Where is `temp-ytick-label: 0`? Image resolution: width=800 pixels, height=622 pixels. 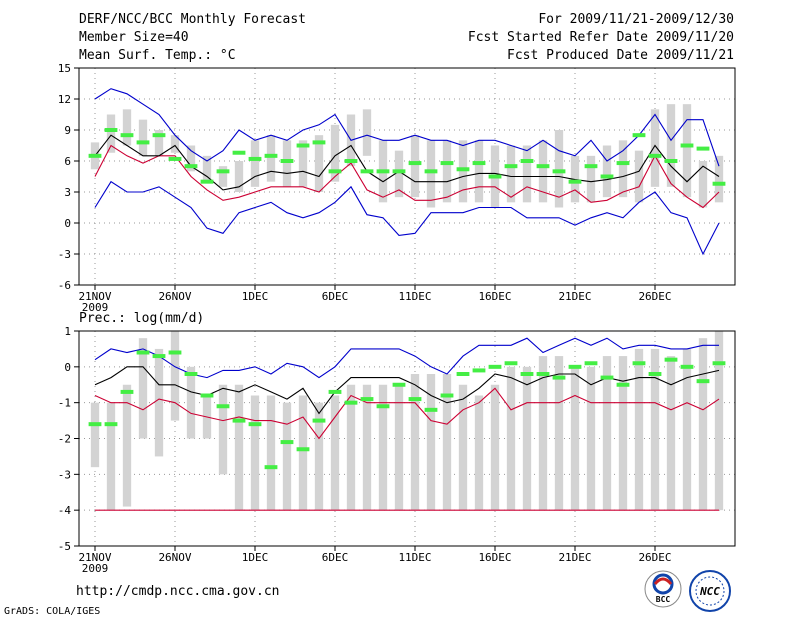 temp-ytick-label: 0 is located at coordinates (67, 223).